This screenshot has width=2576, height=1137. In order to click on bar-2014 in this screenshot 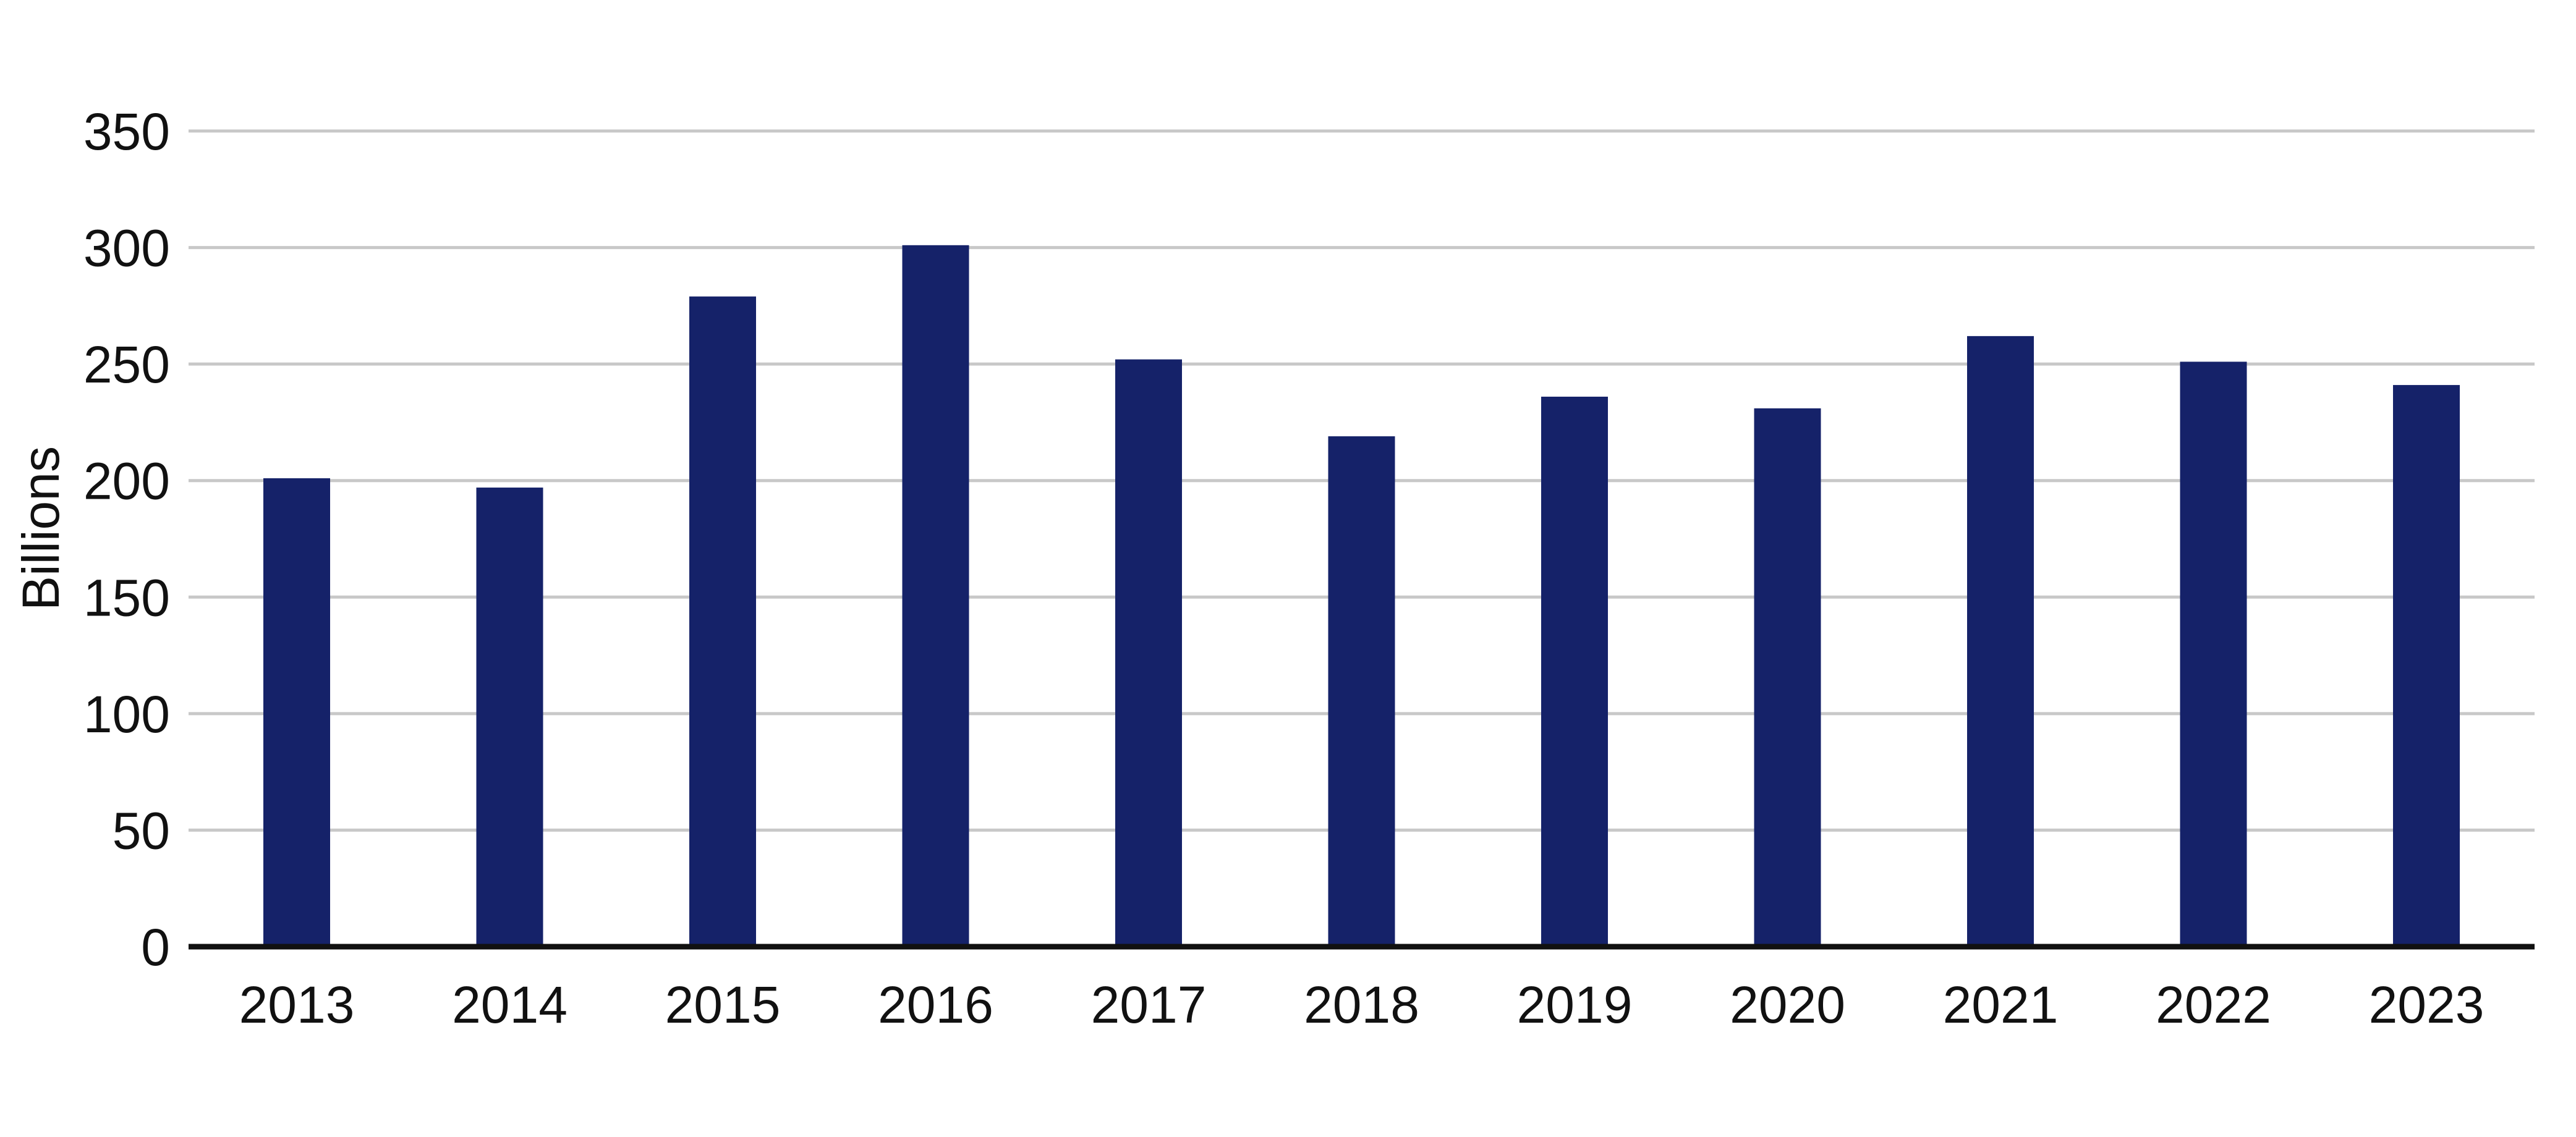, I will do `click(509, 717)`.